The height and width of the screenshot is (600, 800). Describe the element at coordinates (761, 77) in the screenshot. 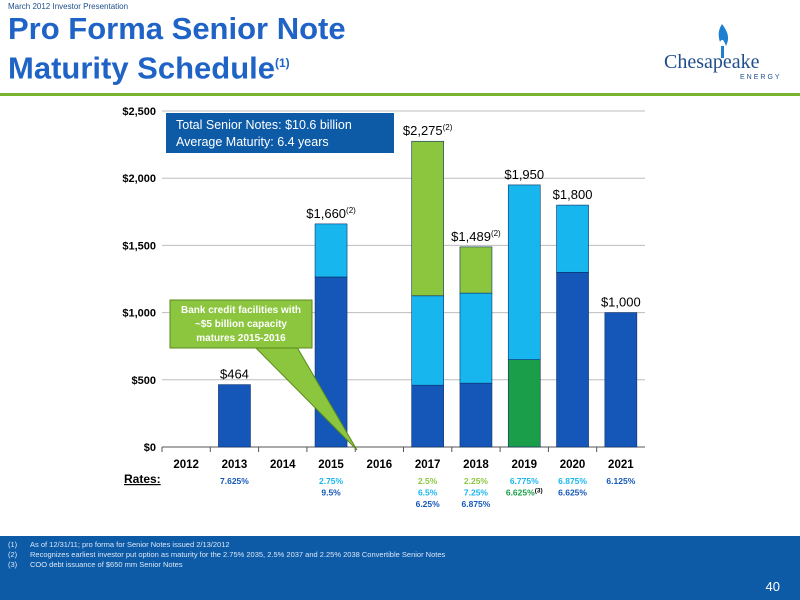

I see `logo-subtitle: ENERGY` at that location.